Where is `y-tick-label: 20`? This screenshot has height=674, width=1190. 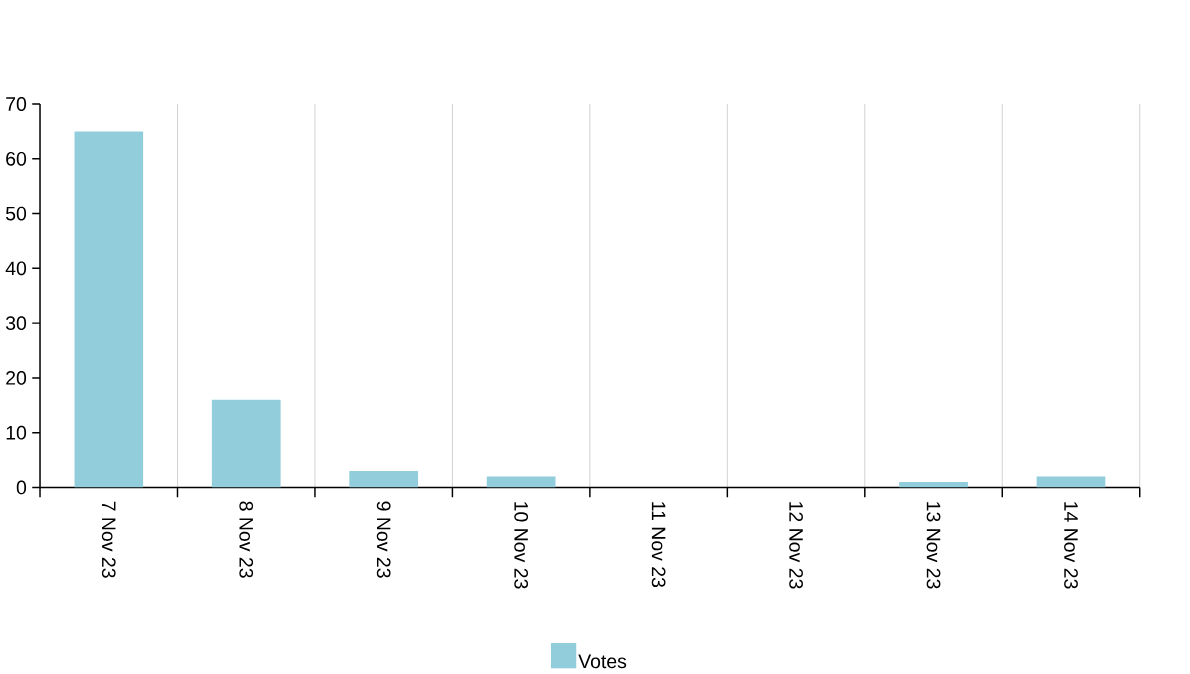 y-tick-label: 20 is located at coordinates (16, 377).